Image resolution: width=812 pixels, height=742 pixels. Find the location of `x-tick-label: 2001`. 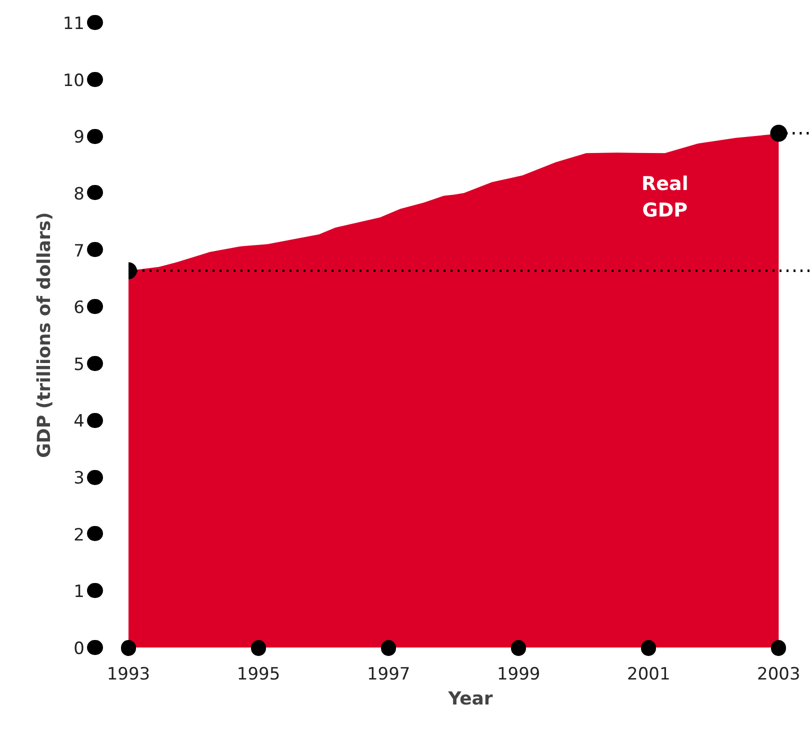

x-tick-label: 2001 is located at coordinates (648, 674).